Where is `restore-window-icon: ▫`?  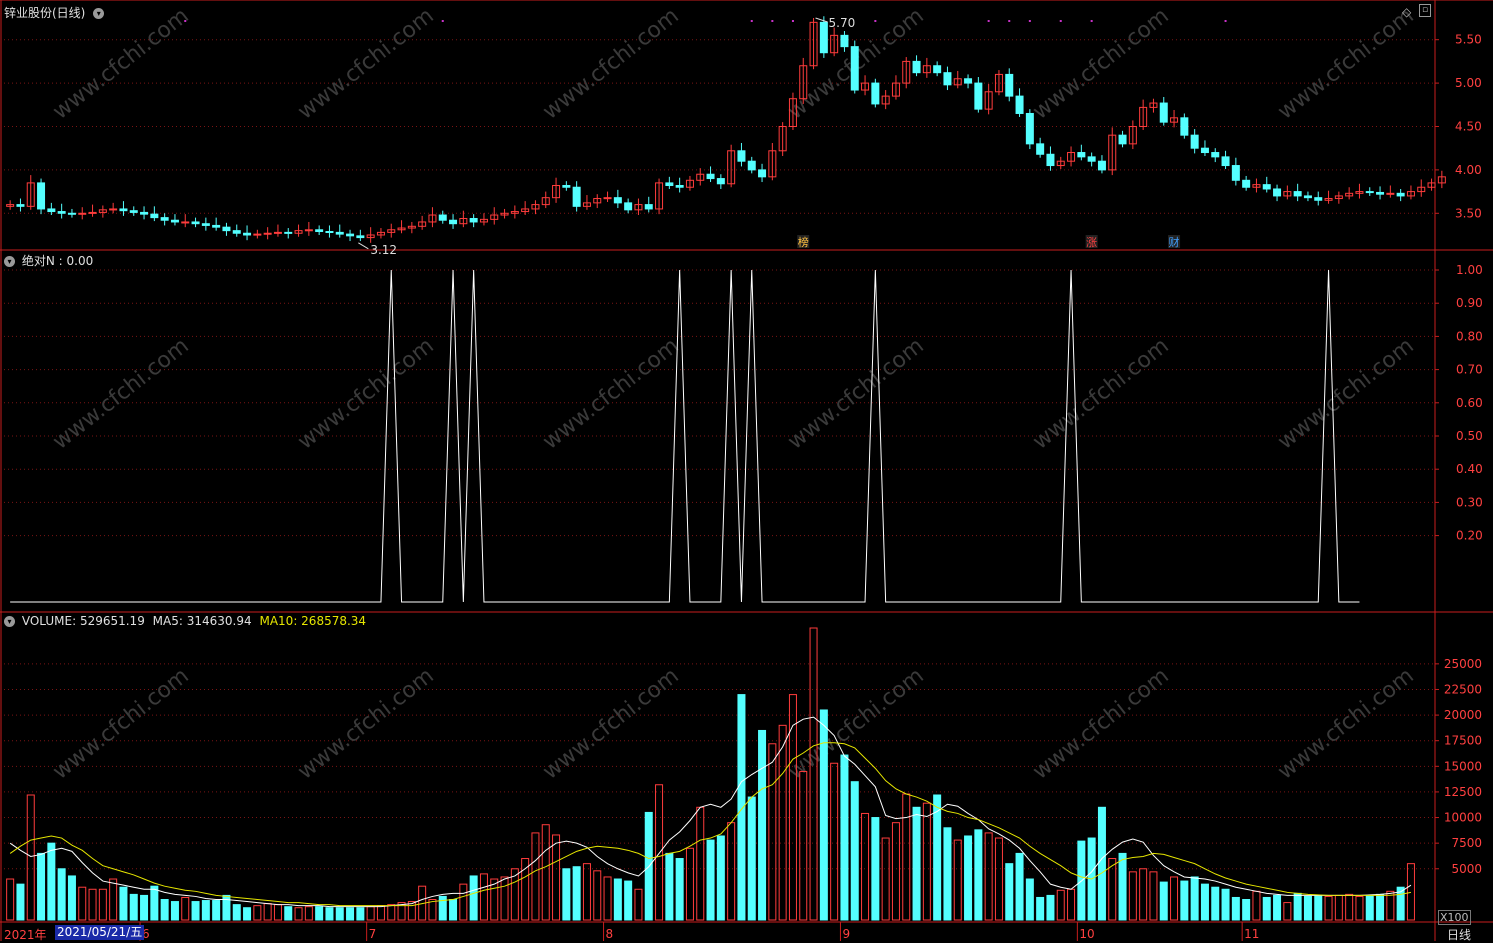 restore-window-icon: ▫ is located at coordinates (1425, 10).